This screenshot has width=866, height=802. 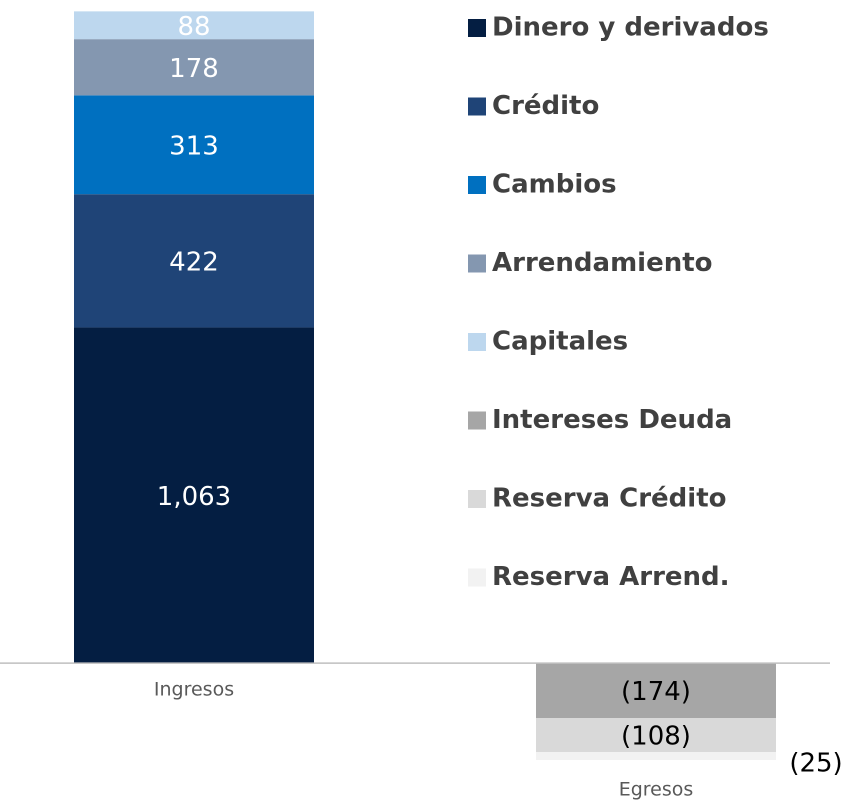 I want to click on legend-label: Intereses Deuda, so click(x=612, y=420).